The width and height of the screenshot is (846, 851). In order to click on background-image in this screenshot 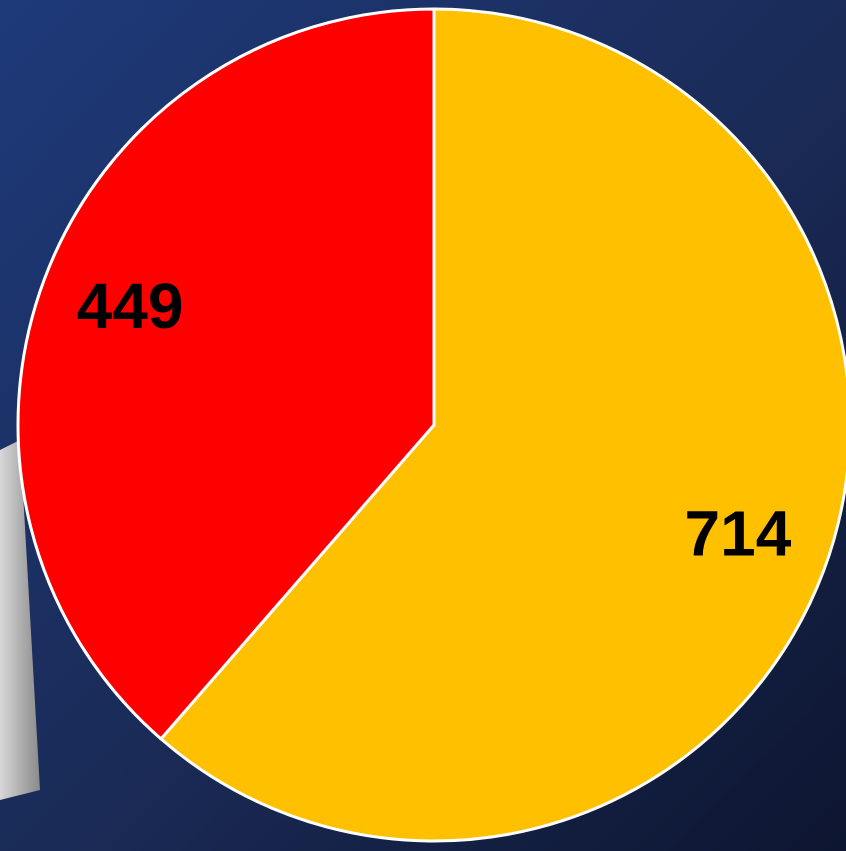, I will do `click(20, 620)`.